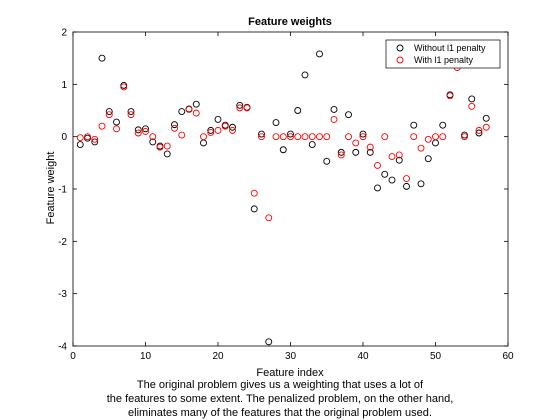 This screenshot has width=560, height=420. I want to click on legend: Without l1 penalty With l1 penalty, so click(443, 54).